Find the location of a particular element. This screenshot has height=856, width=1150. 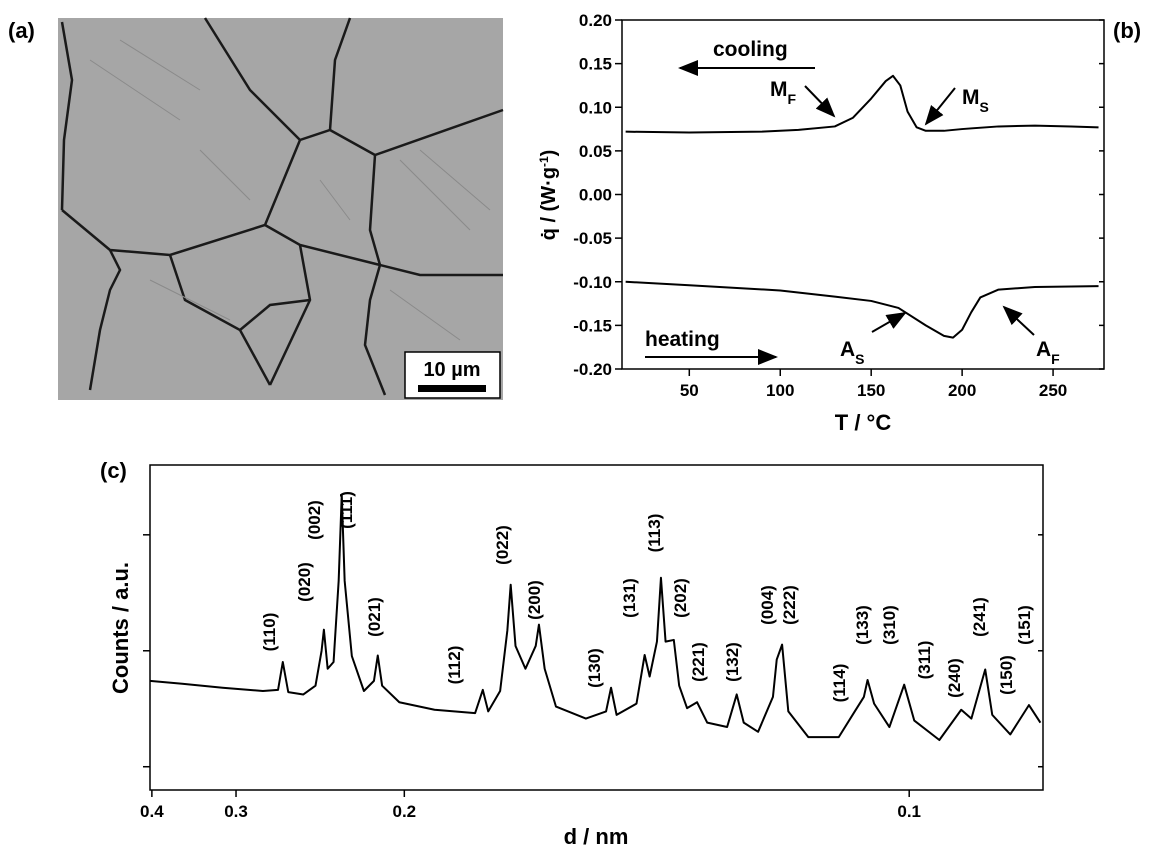

scale-bar-label: 10 µm is located at coordinates (451, 370).